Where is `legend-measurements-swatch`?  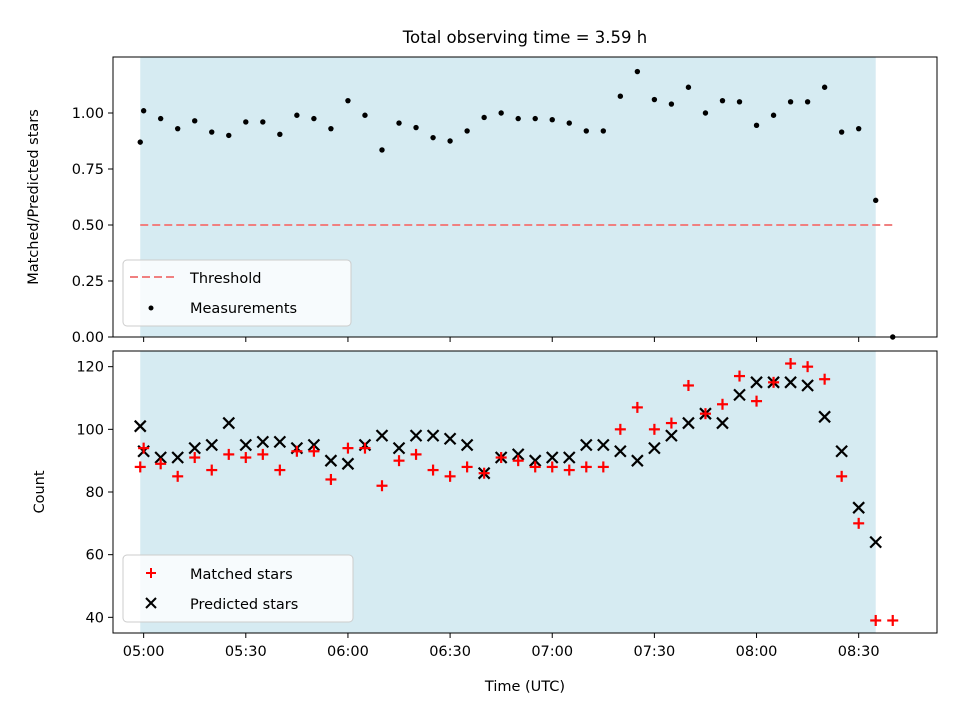
legend-measurements-swatch is located at coordinates (151, 308).